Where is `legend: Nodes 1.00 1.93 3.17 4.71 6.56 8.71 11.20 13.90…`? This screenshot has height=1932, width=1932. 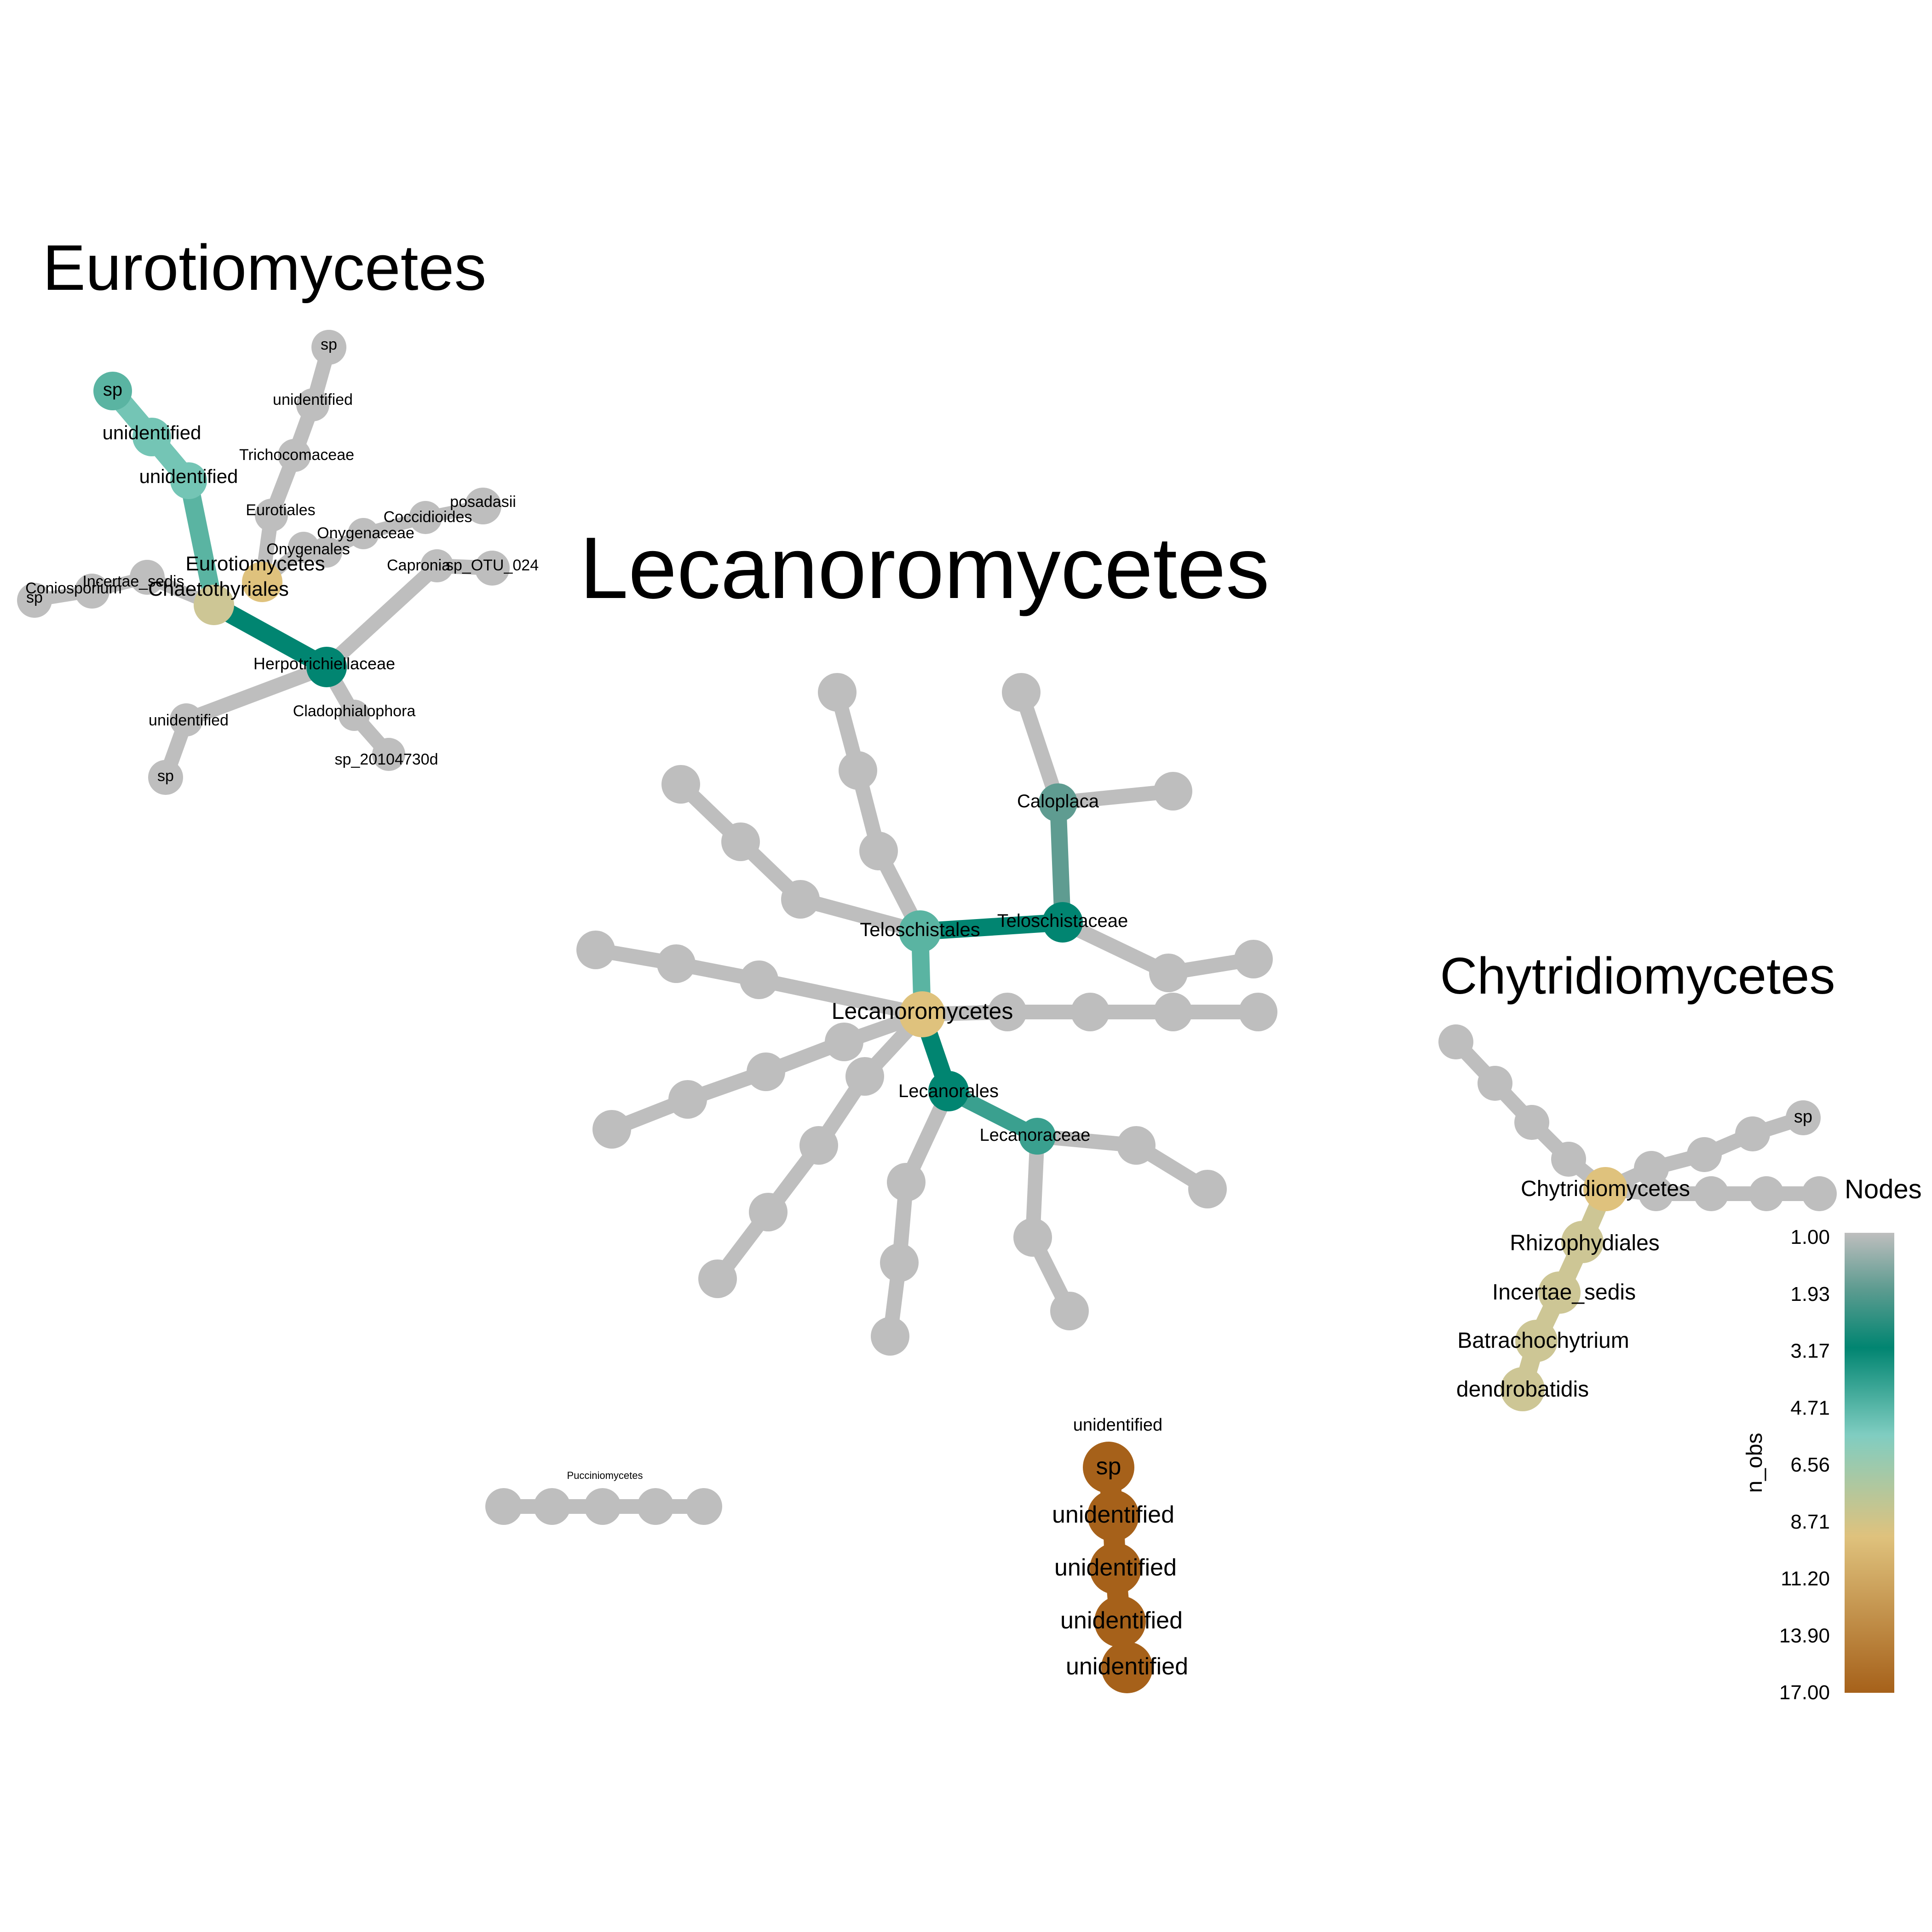 legend: Nodes 1.00 1.93 3.17 4.71 6.56 8.71 11.20 13.90… is located at coordinates (1832, 1439).